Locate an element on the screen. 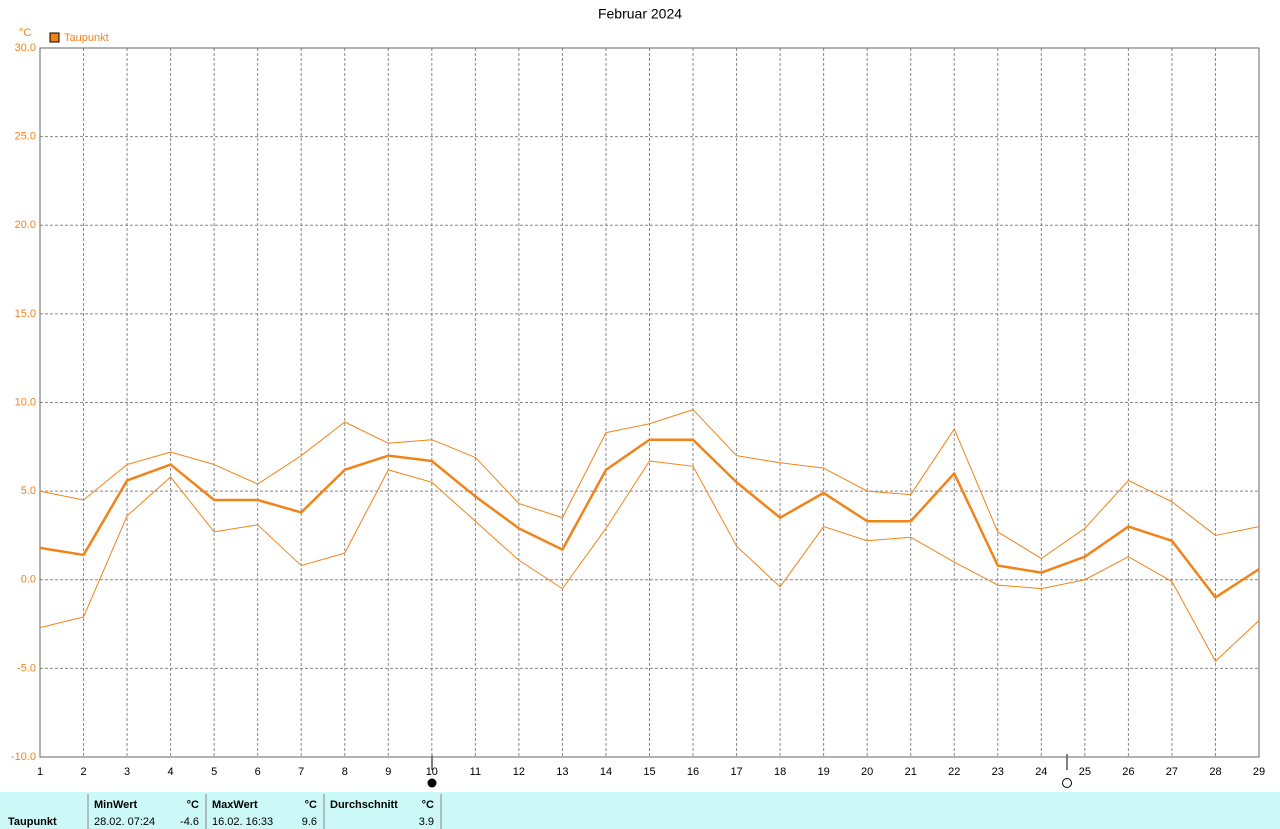 Image resolution: width=1280 pixels, height=829 pixels. y-tick-label: 5.0 is located at coordinates (28, 491).